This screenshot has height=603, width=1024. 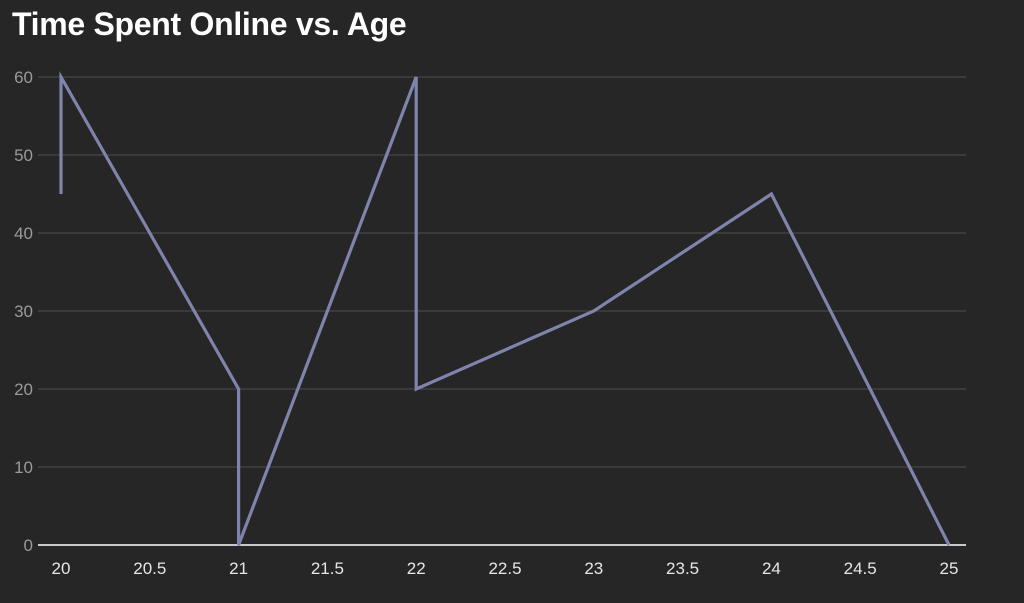 What do you see at coordinates (28, 545) in the screenshot?
I see `y-tick-label: 0` at bounding box center [28, 545].